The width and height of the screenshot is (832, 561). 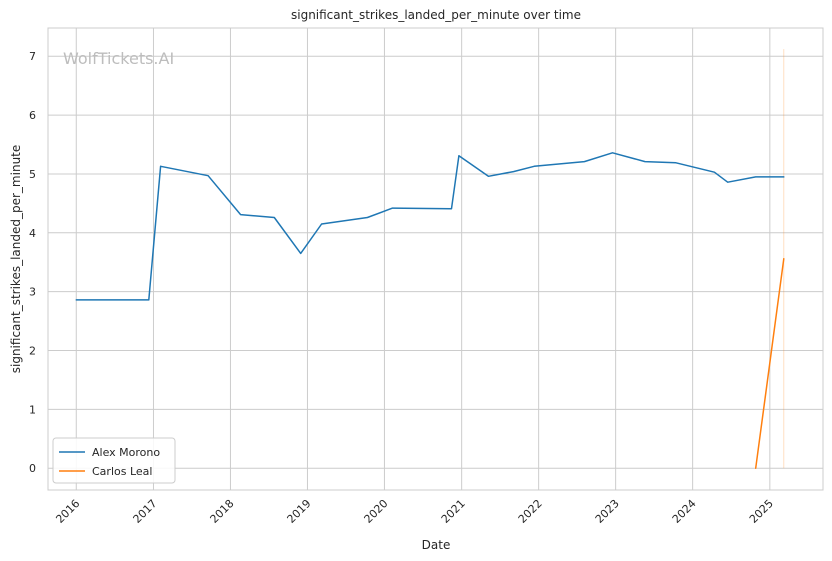 I want to click on y-tick-label: 5, so click(x=32, y=174).